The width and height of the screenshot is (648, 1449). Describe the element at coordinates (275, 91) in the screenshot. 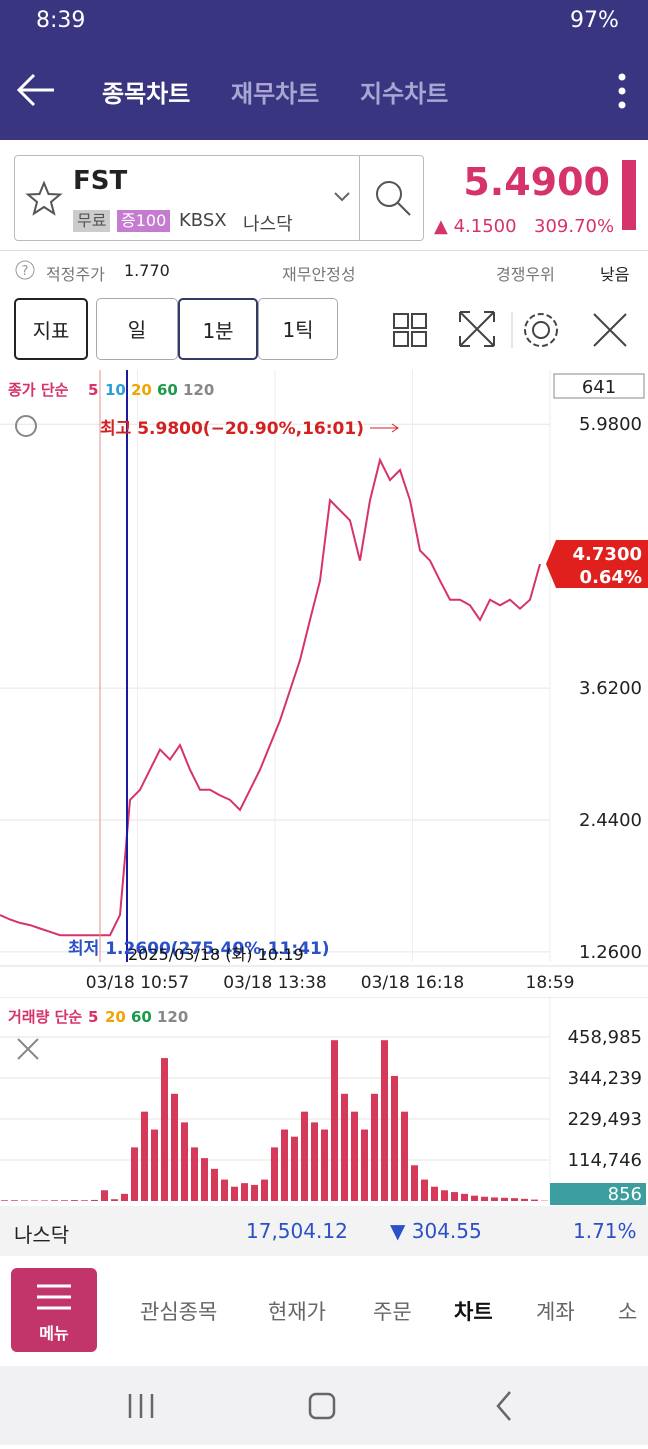

I see `tab: 재무차트` at that location.